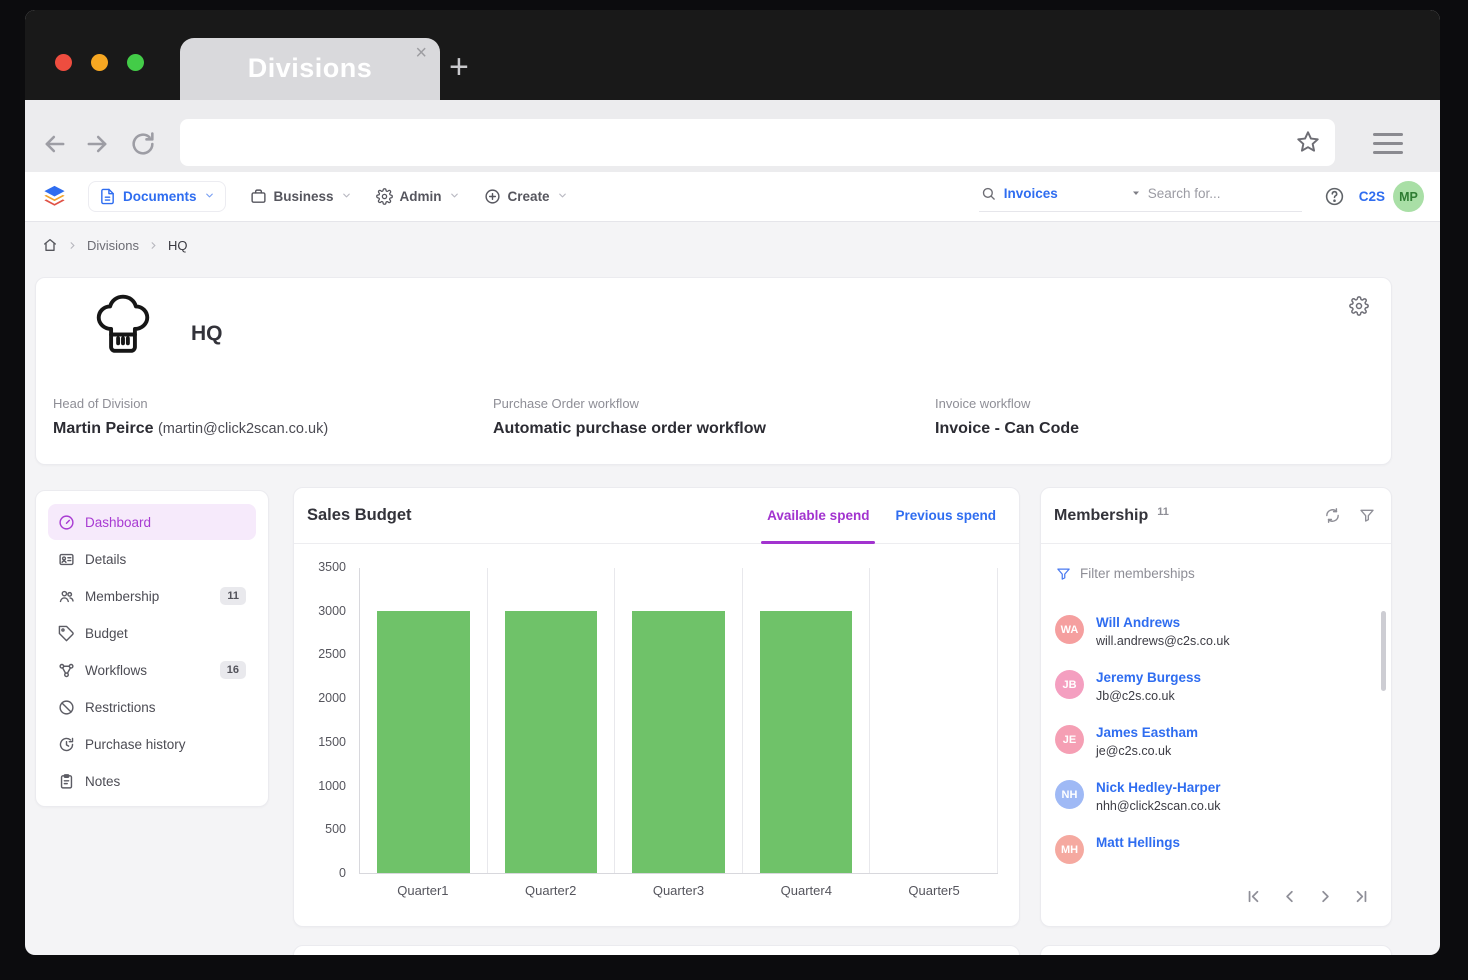 The image size is (1468, 980). I want to click on browser-tab: Divisions ×, so click(310, 69).